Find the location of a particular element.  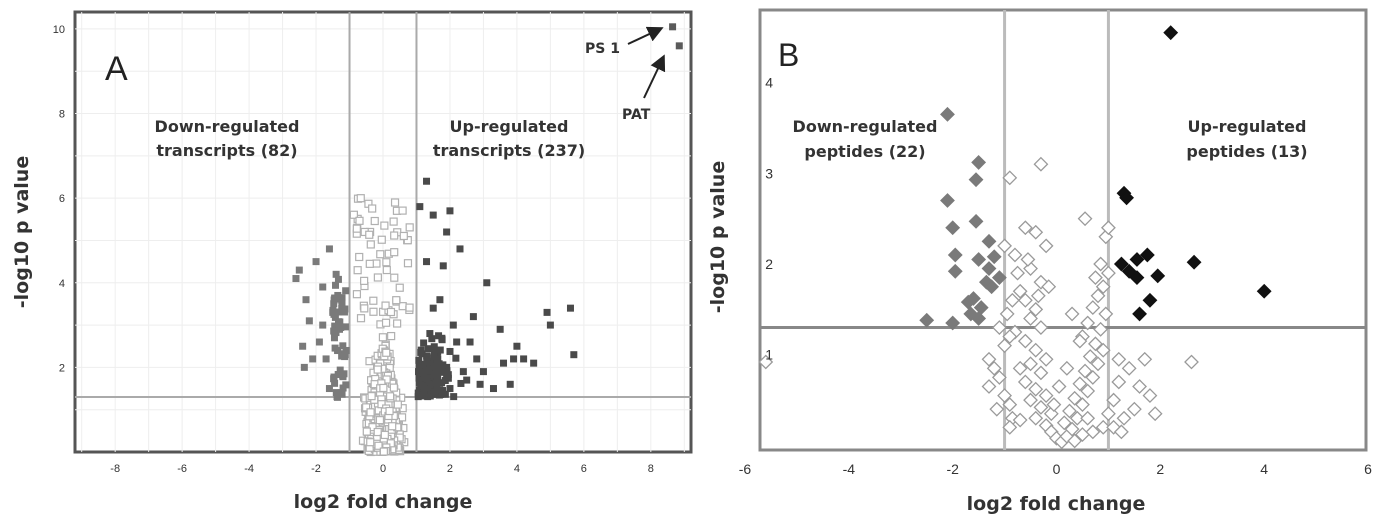

x-tick-label: -6 is located at coordinates (745, 469).